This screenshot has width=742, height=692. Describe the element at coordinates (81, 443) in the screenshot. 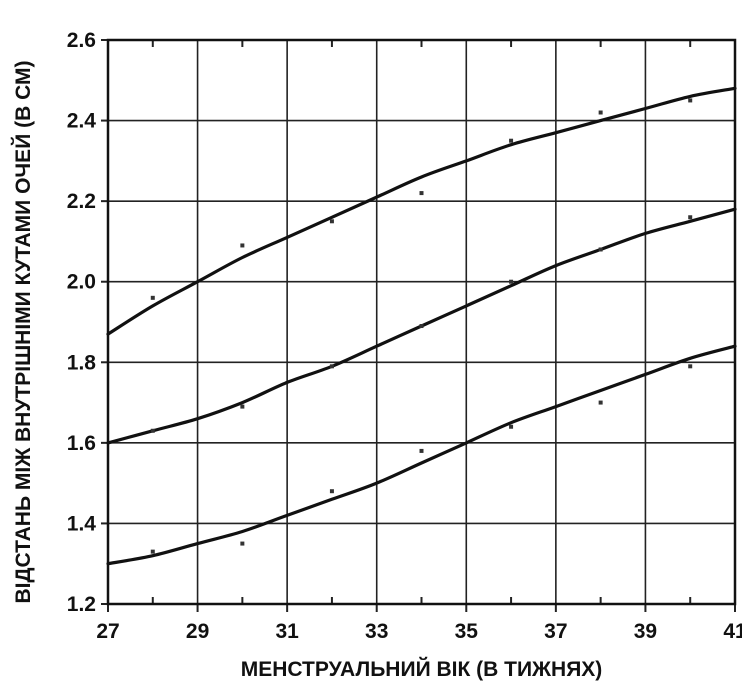

I see `y-tick-label: 1.6` at that location.